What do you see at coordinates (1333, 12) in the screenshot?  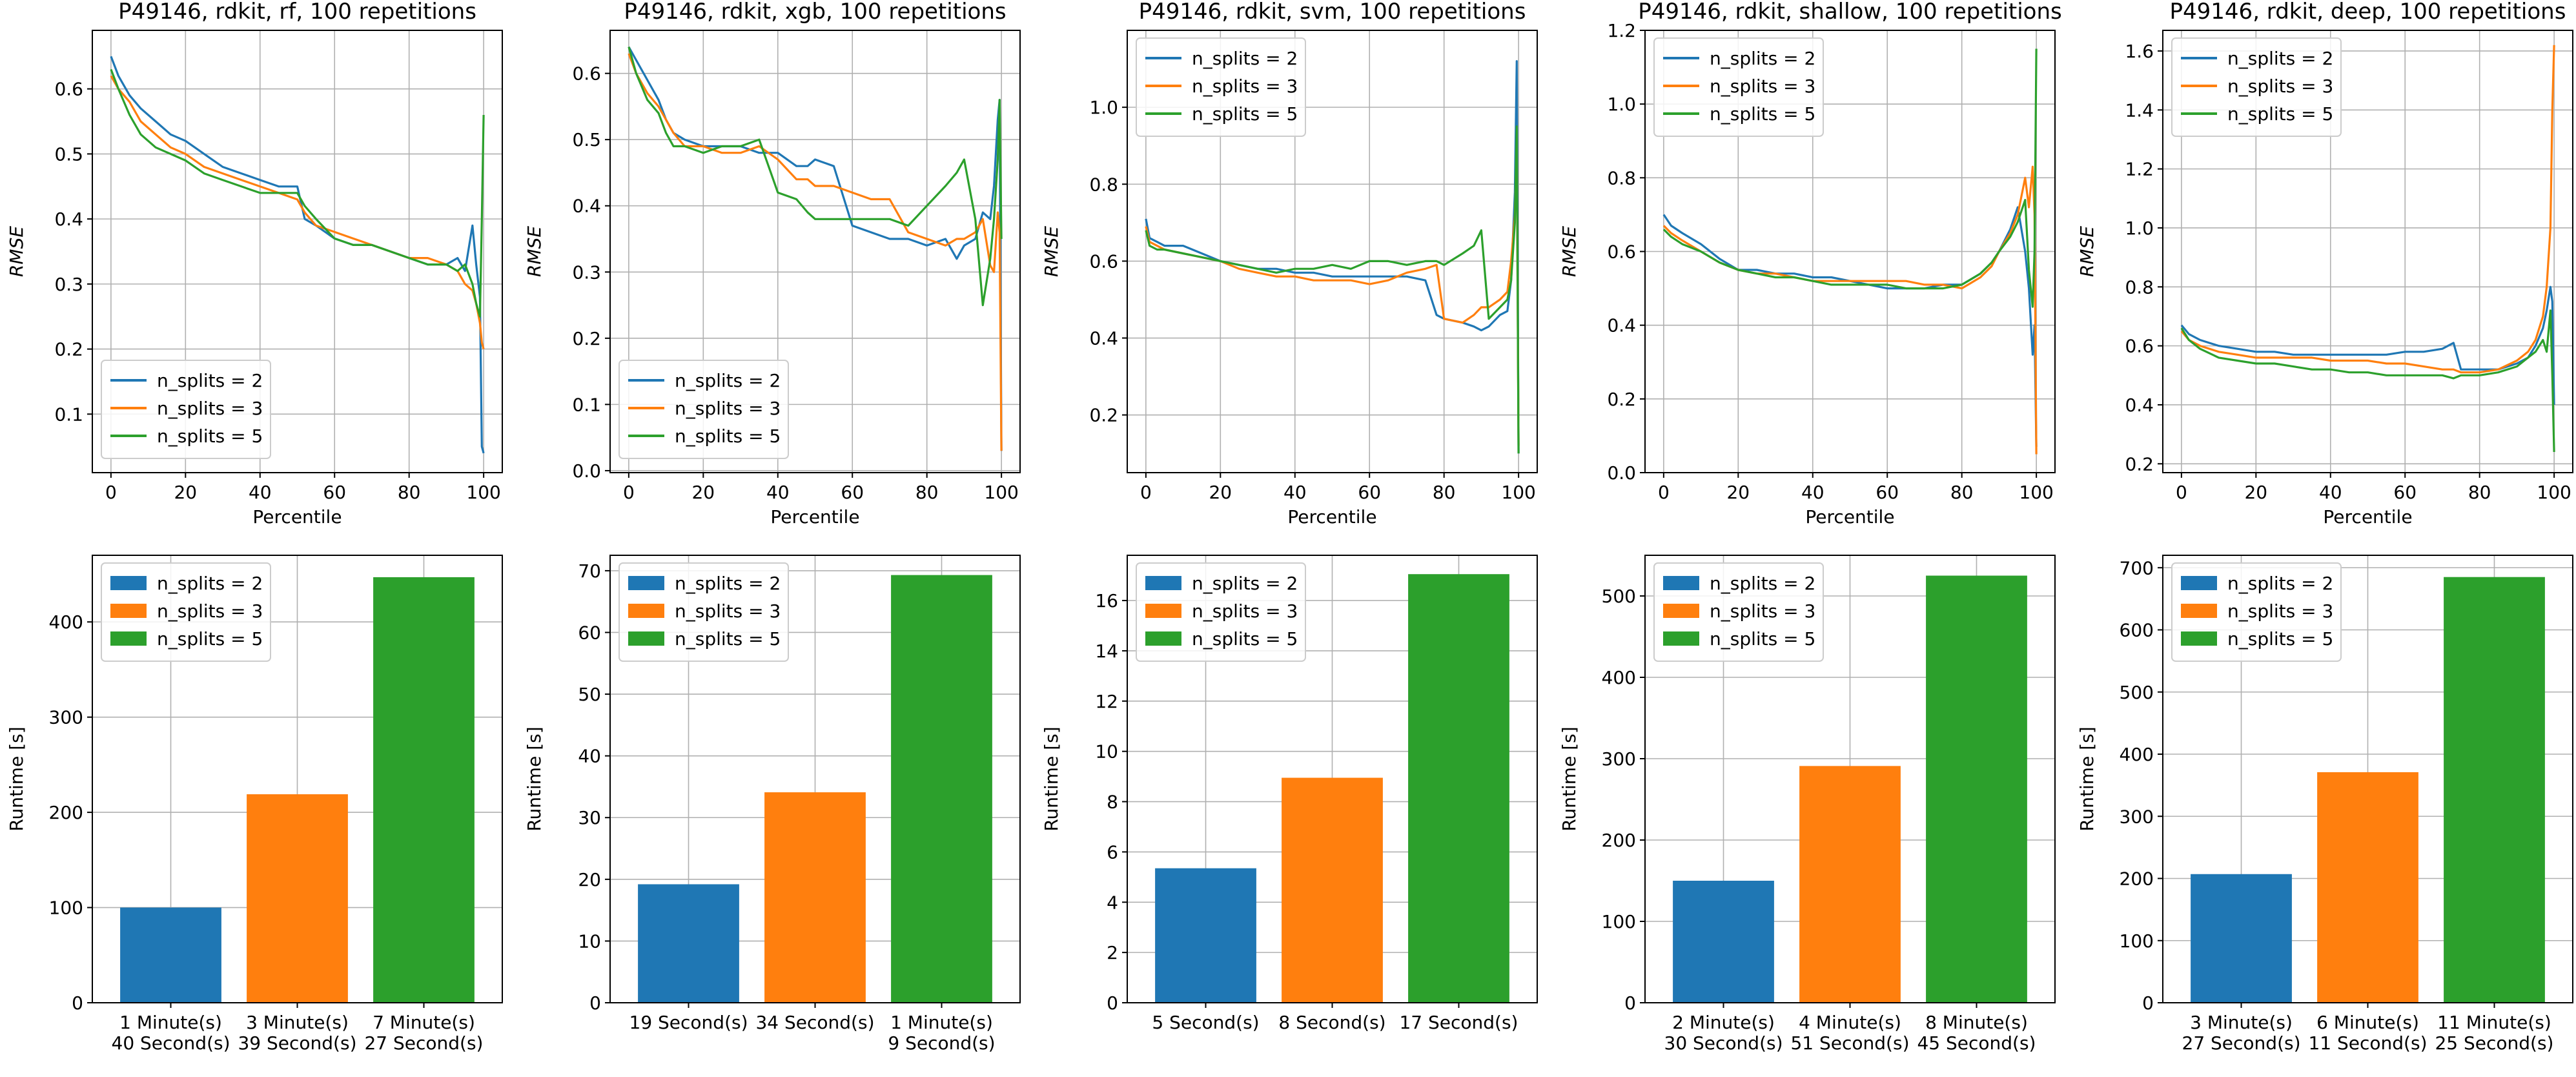 I see `chart-title: P49146, rdkit, svm, 100 repetitions` at bounding box center [1333, 12].